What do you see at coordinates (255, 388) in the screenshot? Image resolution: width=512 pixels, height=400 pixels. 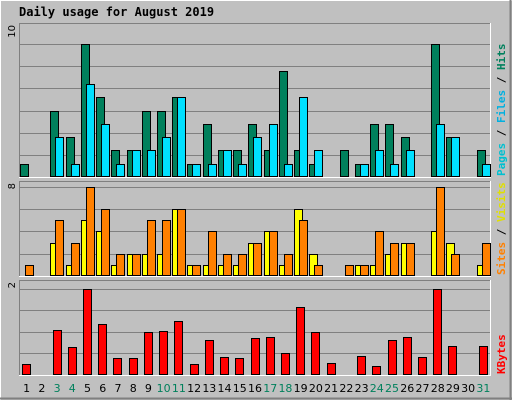 I see `day-label-16: 16` at bounding box center [255, 388].